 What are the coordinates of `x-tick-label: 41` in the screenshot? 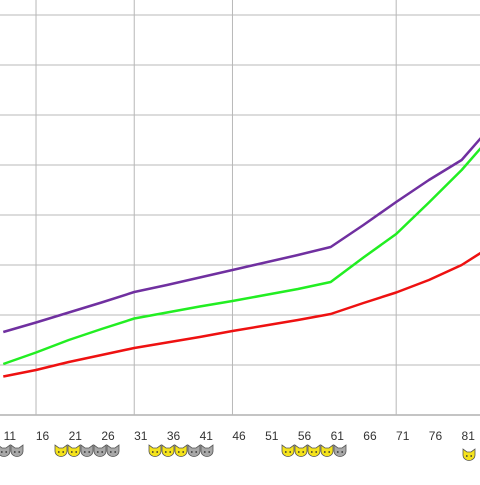 It's located at (207, 436).